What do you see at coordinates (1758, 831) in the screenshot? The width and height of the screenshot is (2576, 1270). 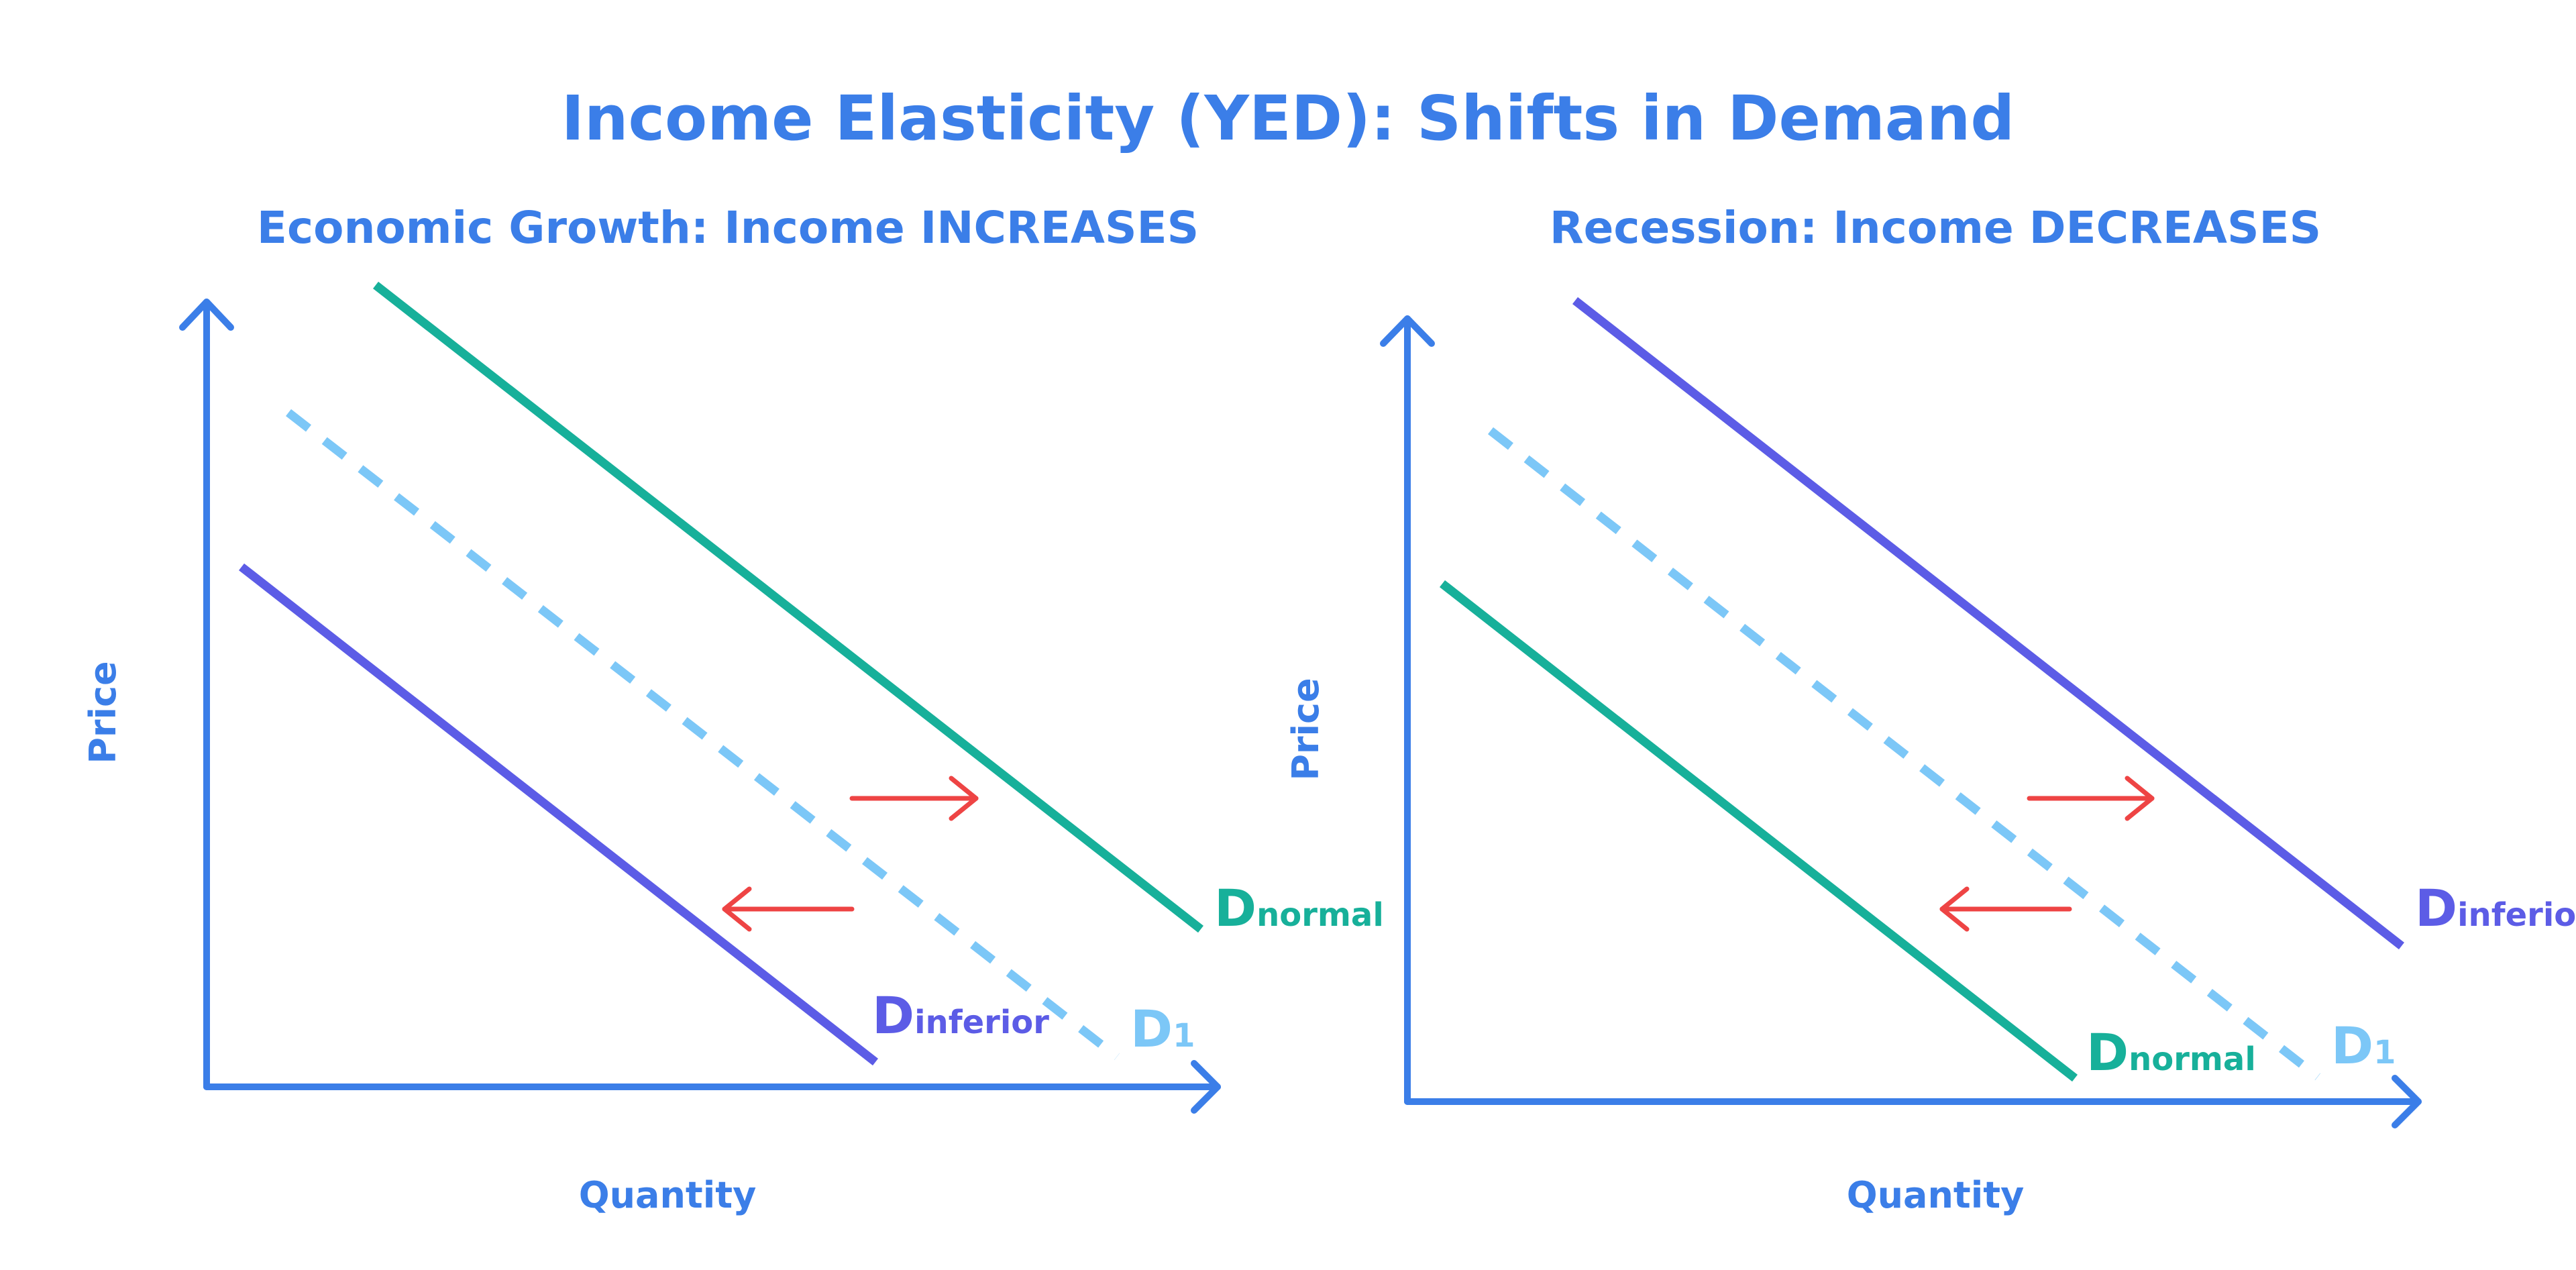 I see `demand-curve-normal` at bounding box center [1758, 831].